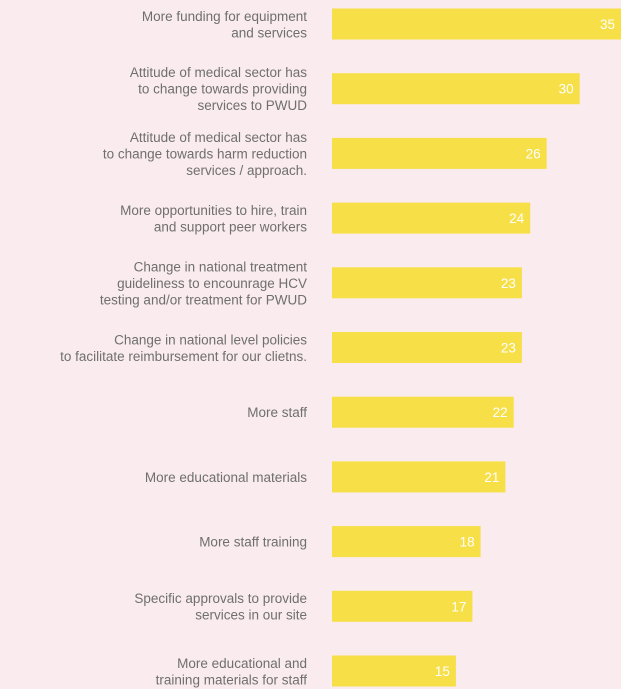  Describe the element at coordinates (224, 16) in the screenshot. I see `category-label-line: More funding for equipment` at that location.